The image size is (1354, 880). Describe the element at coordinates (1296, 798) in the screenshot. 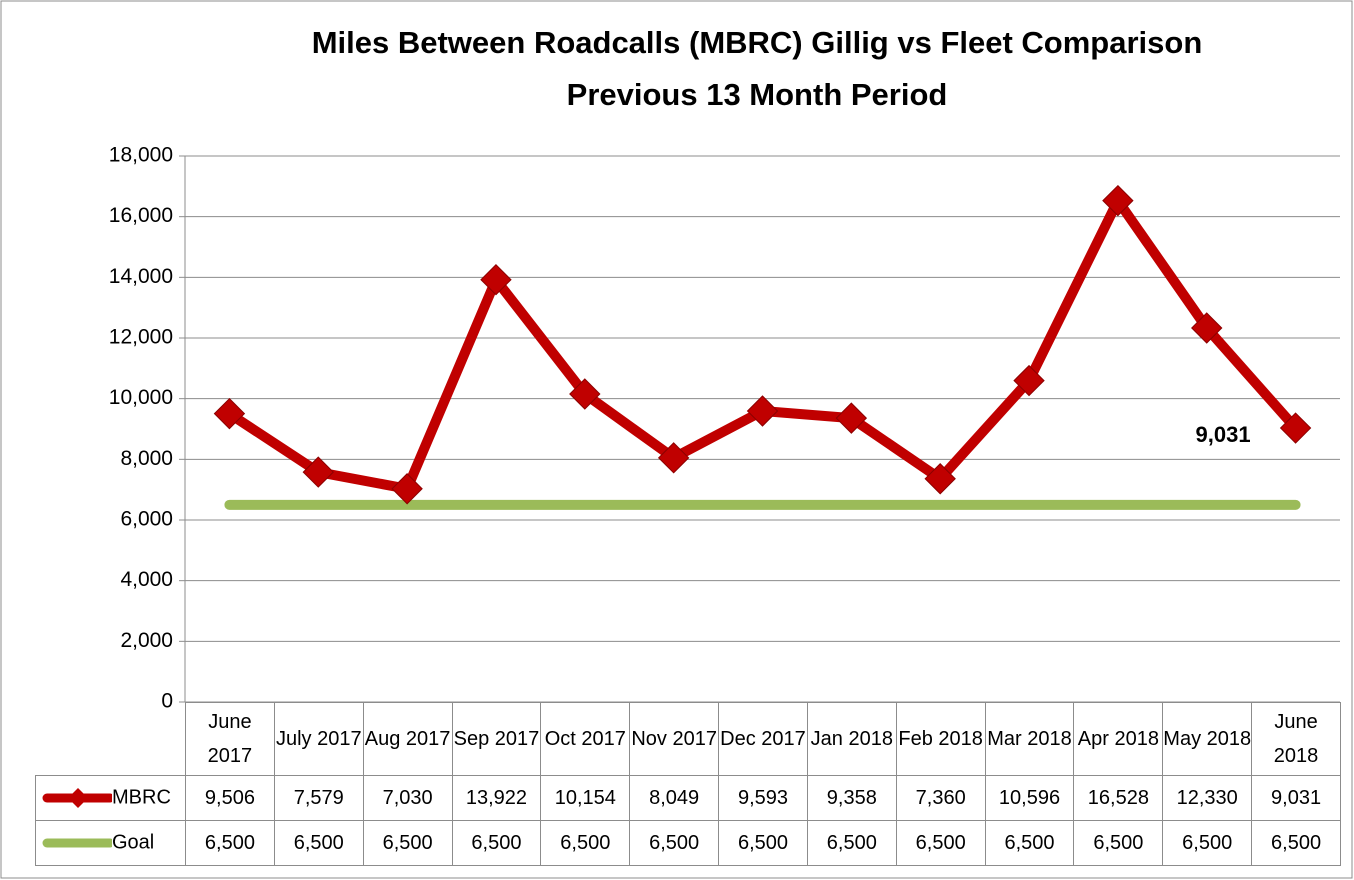

I see `table-value: 9,031` at that location.